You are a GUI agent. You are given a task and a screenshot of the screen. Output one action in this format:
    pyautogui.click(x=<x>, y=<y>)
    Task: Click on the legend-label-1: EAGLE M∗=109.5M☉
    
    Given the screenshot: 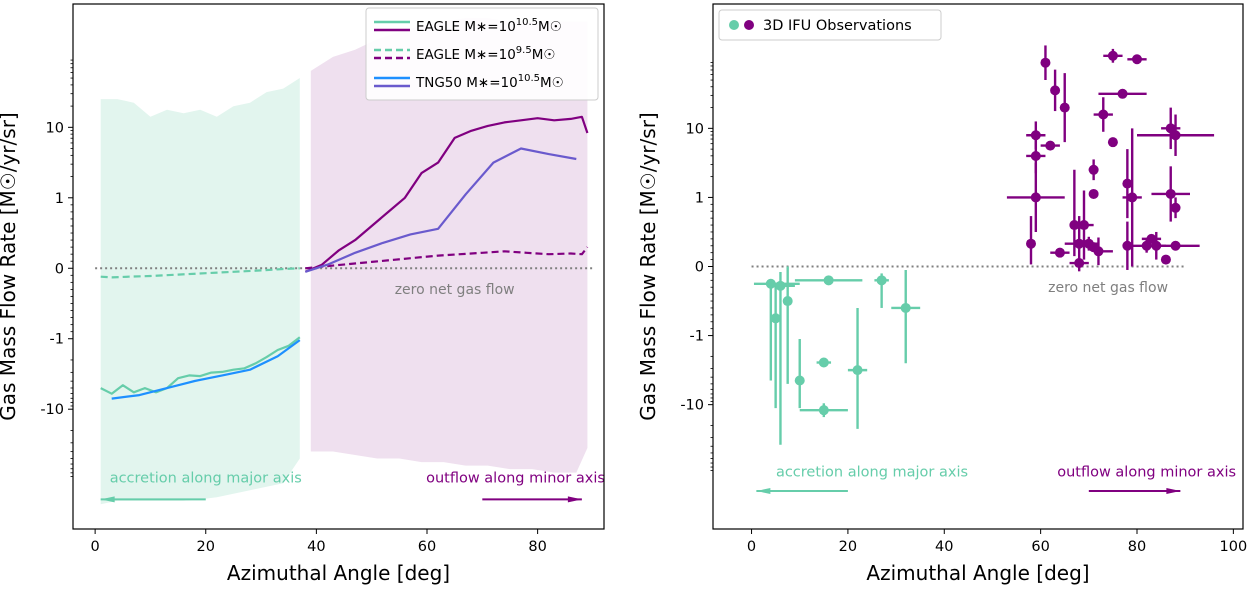 What is the action you would take?
    pyautogui.click(x=485, y=54)
    